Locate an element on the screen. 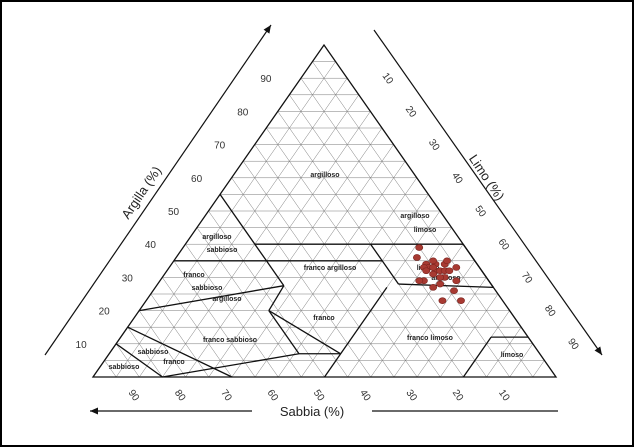 This screenshot has width=634, height=447. silt-axis-arrowhead is located at coordinates (598, 350).